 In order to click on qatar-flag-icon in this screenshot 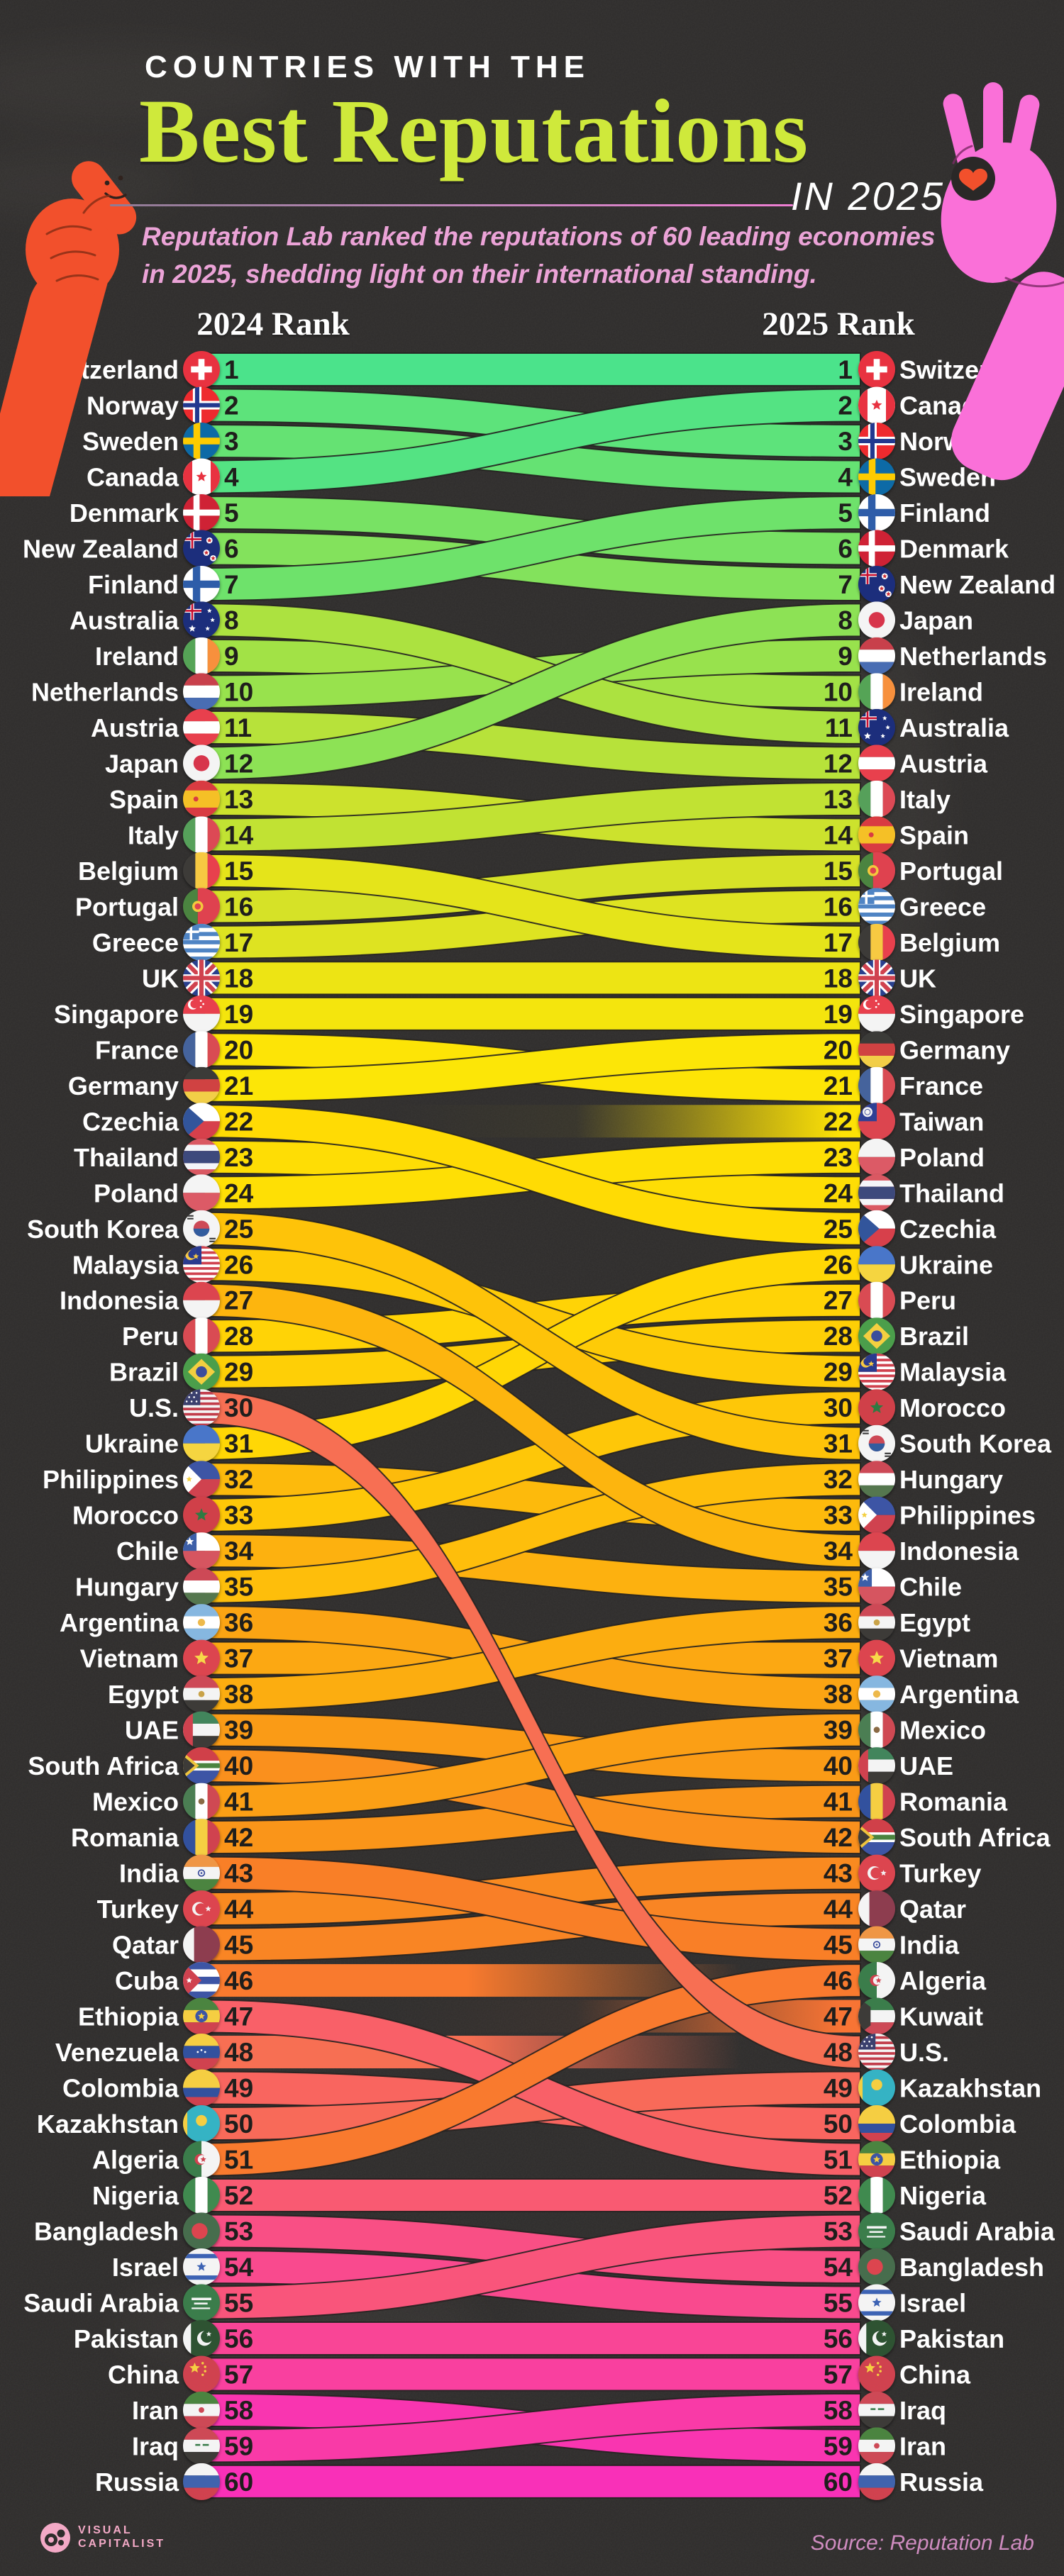, I will do `click(202, 1944)`.